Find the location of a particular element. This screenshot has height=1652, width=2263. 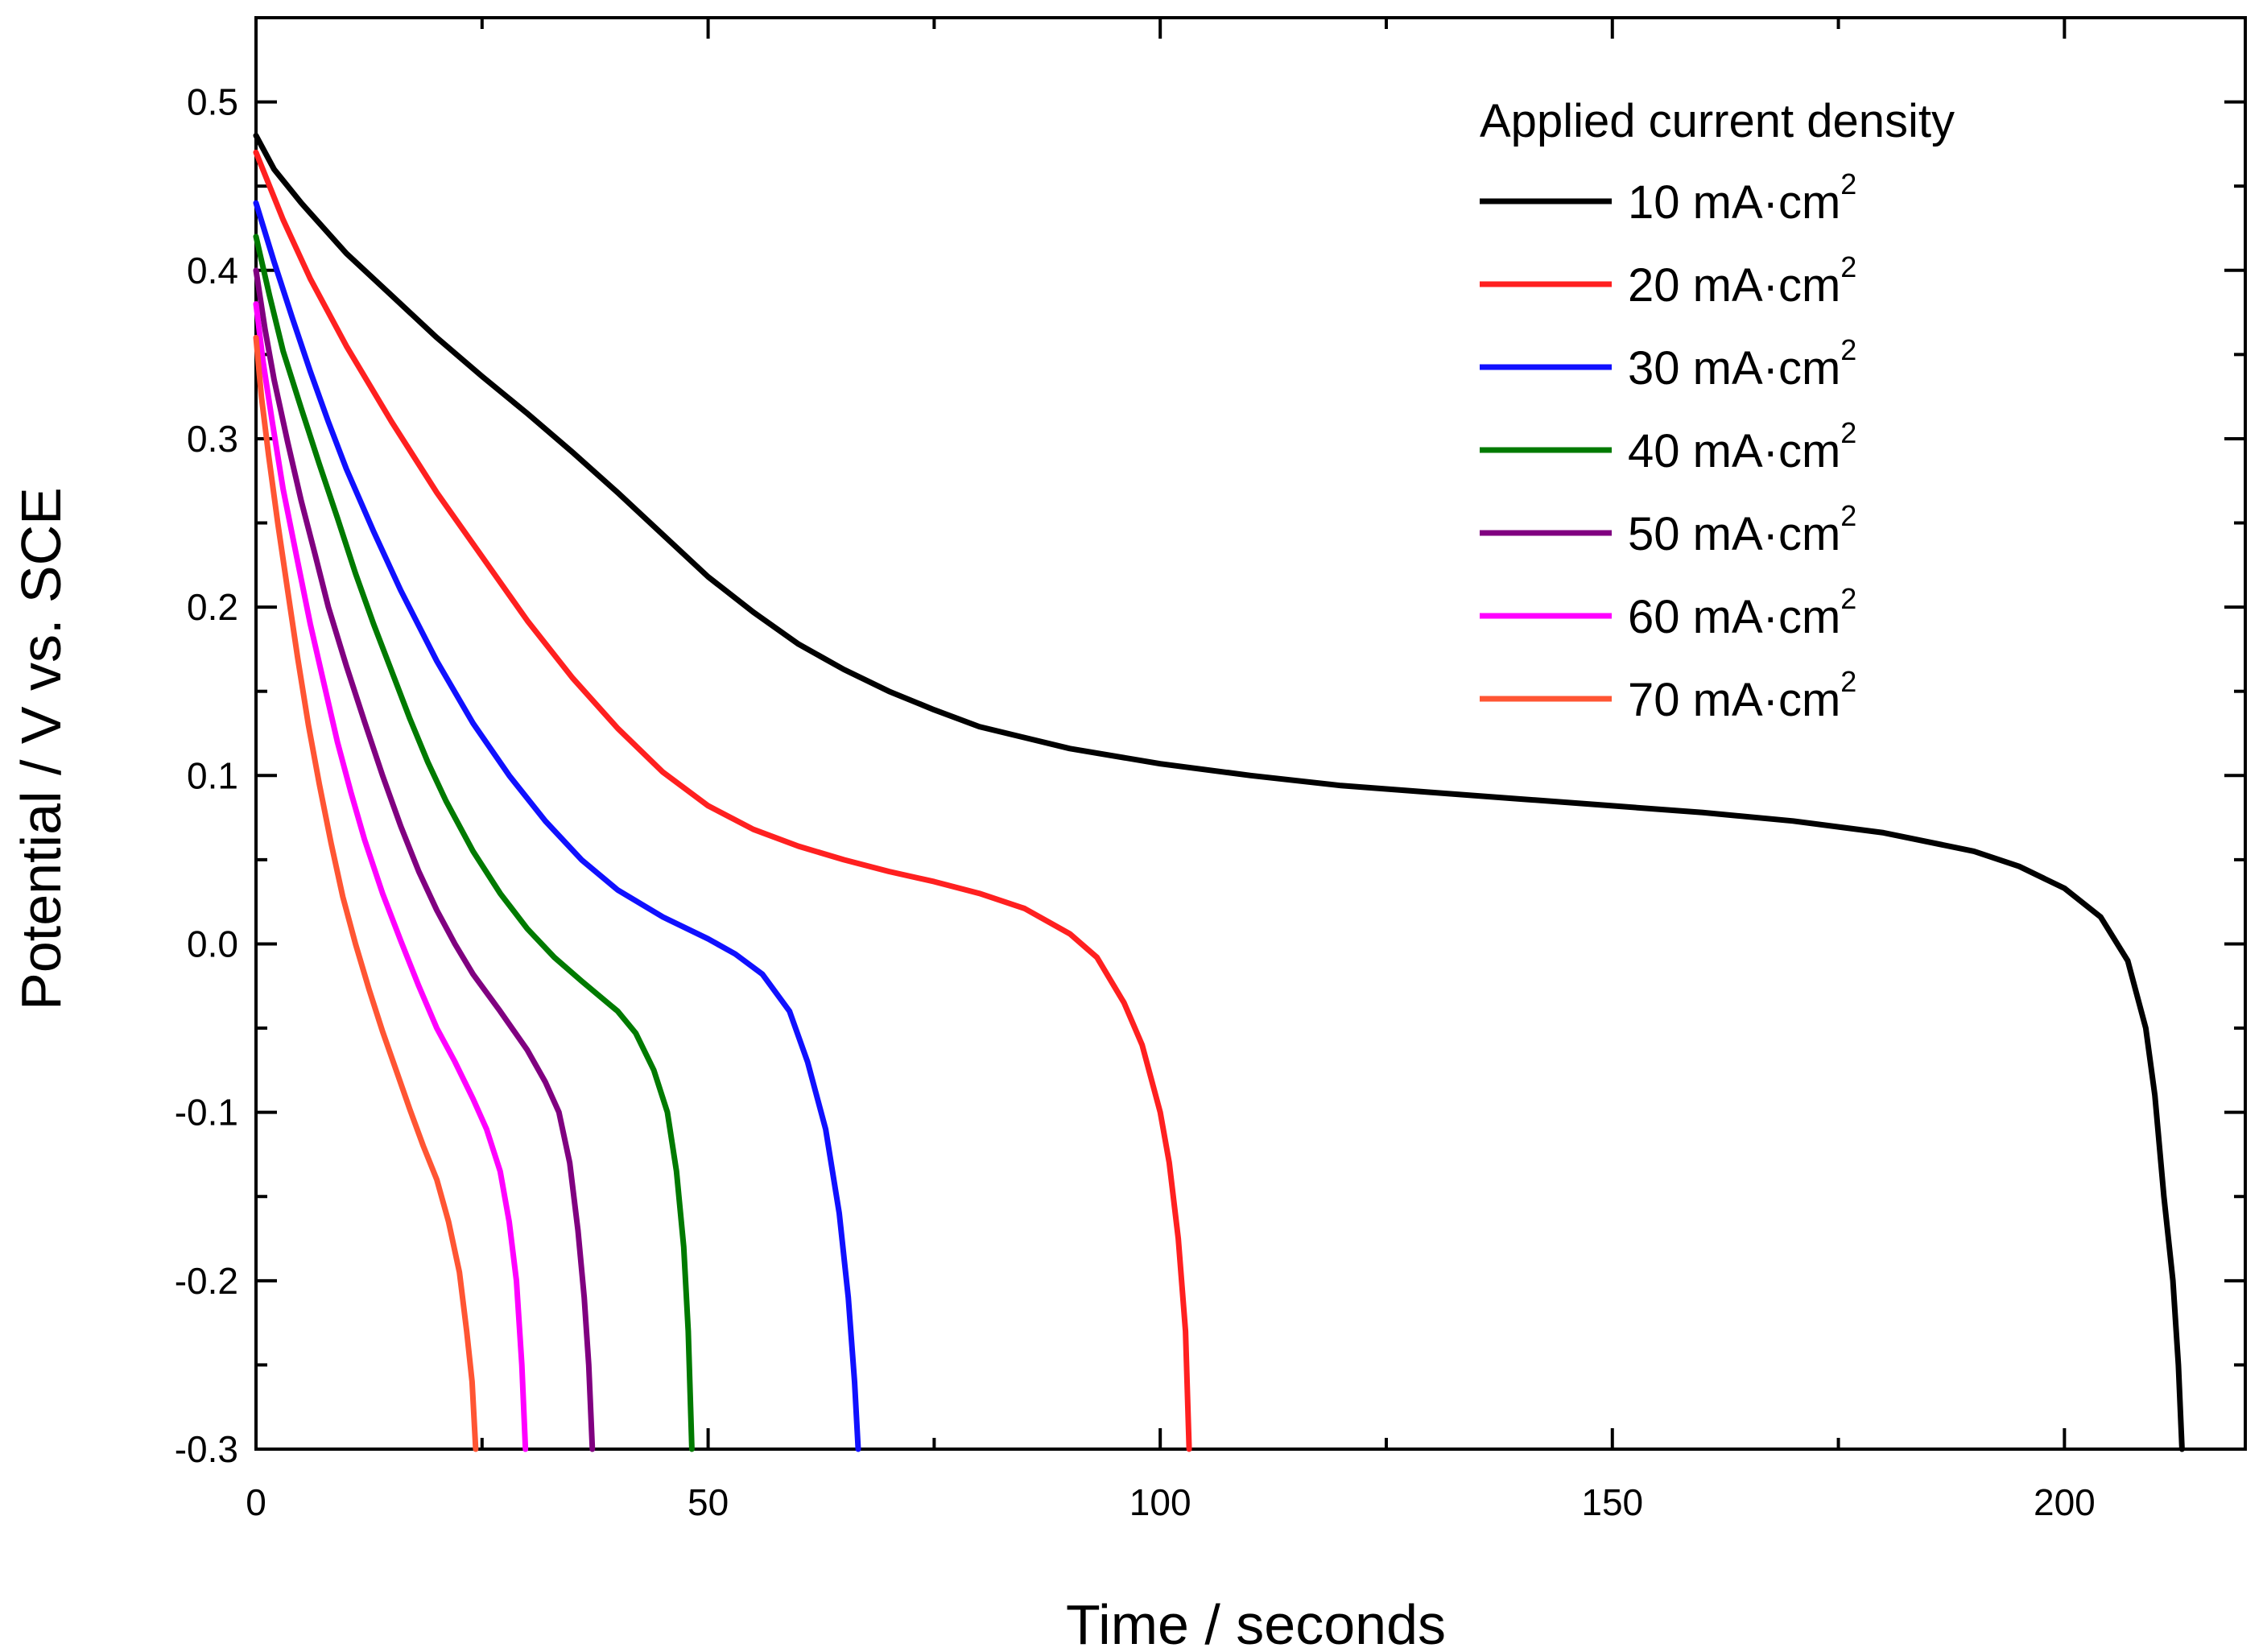

x-tick-label: 150 is located at coordinates (1612, 1502).